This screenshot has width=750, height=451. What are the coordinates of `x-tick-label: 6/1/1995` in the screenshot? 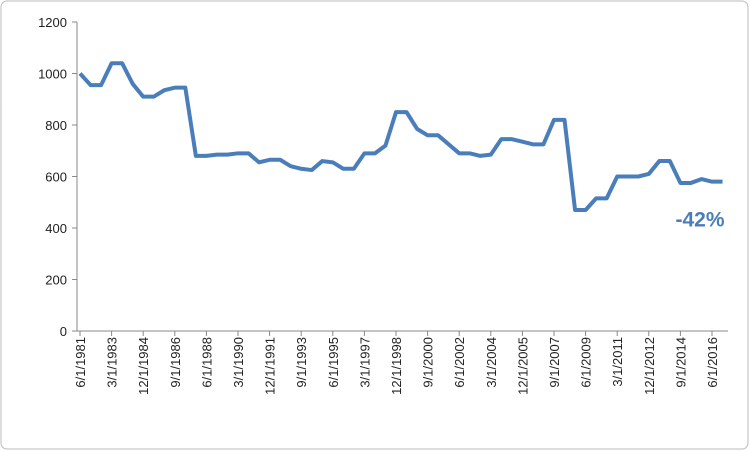 It's located at (333, 362).